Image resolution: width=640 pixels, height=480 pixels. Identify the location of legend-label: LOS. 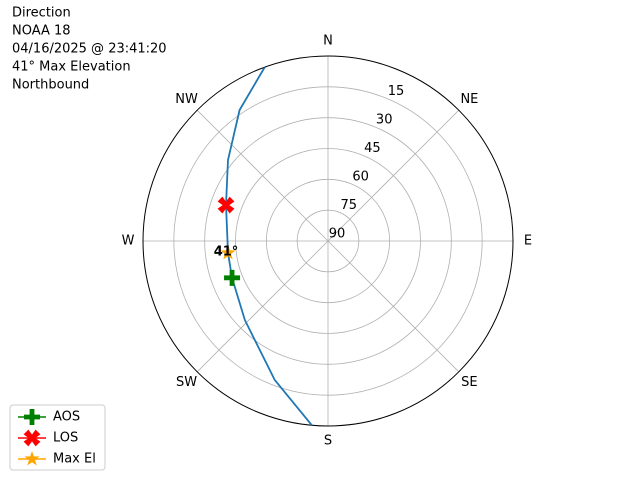
(65, 438).